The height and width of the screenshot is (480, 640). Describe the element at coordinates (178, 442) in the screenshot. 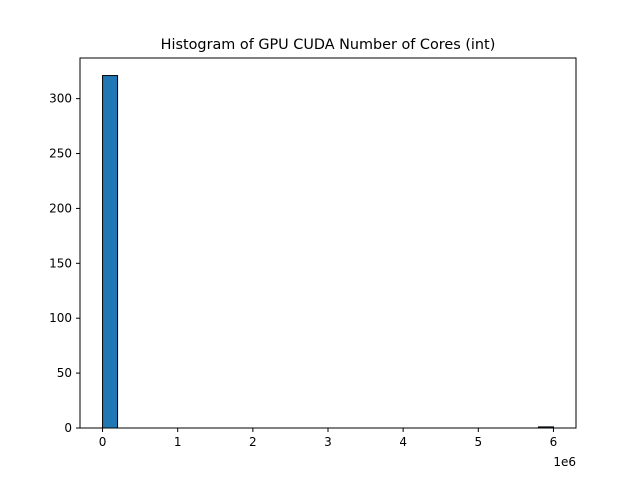

I see `x-tick-label: 1` at that location.